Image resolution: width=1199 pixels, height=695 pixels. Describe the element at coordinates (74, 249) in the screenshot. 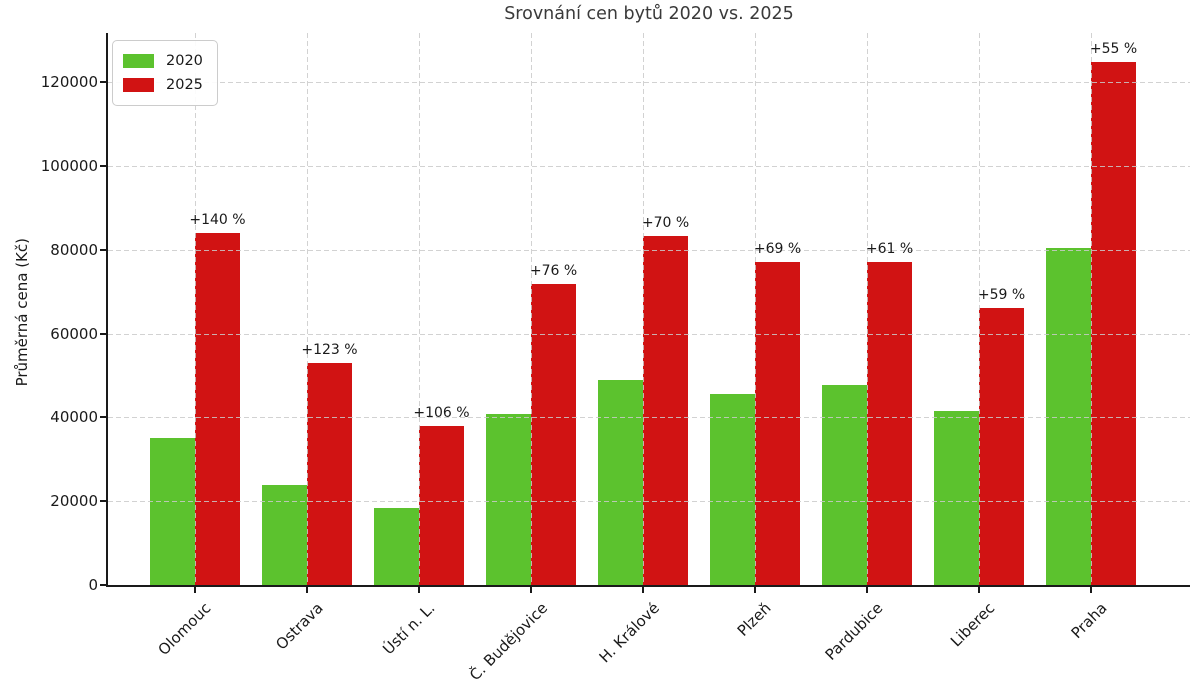

I see `y-tick-label-80000: 80000` at that location.